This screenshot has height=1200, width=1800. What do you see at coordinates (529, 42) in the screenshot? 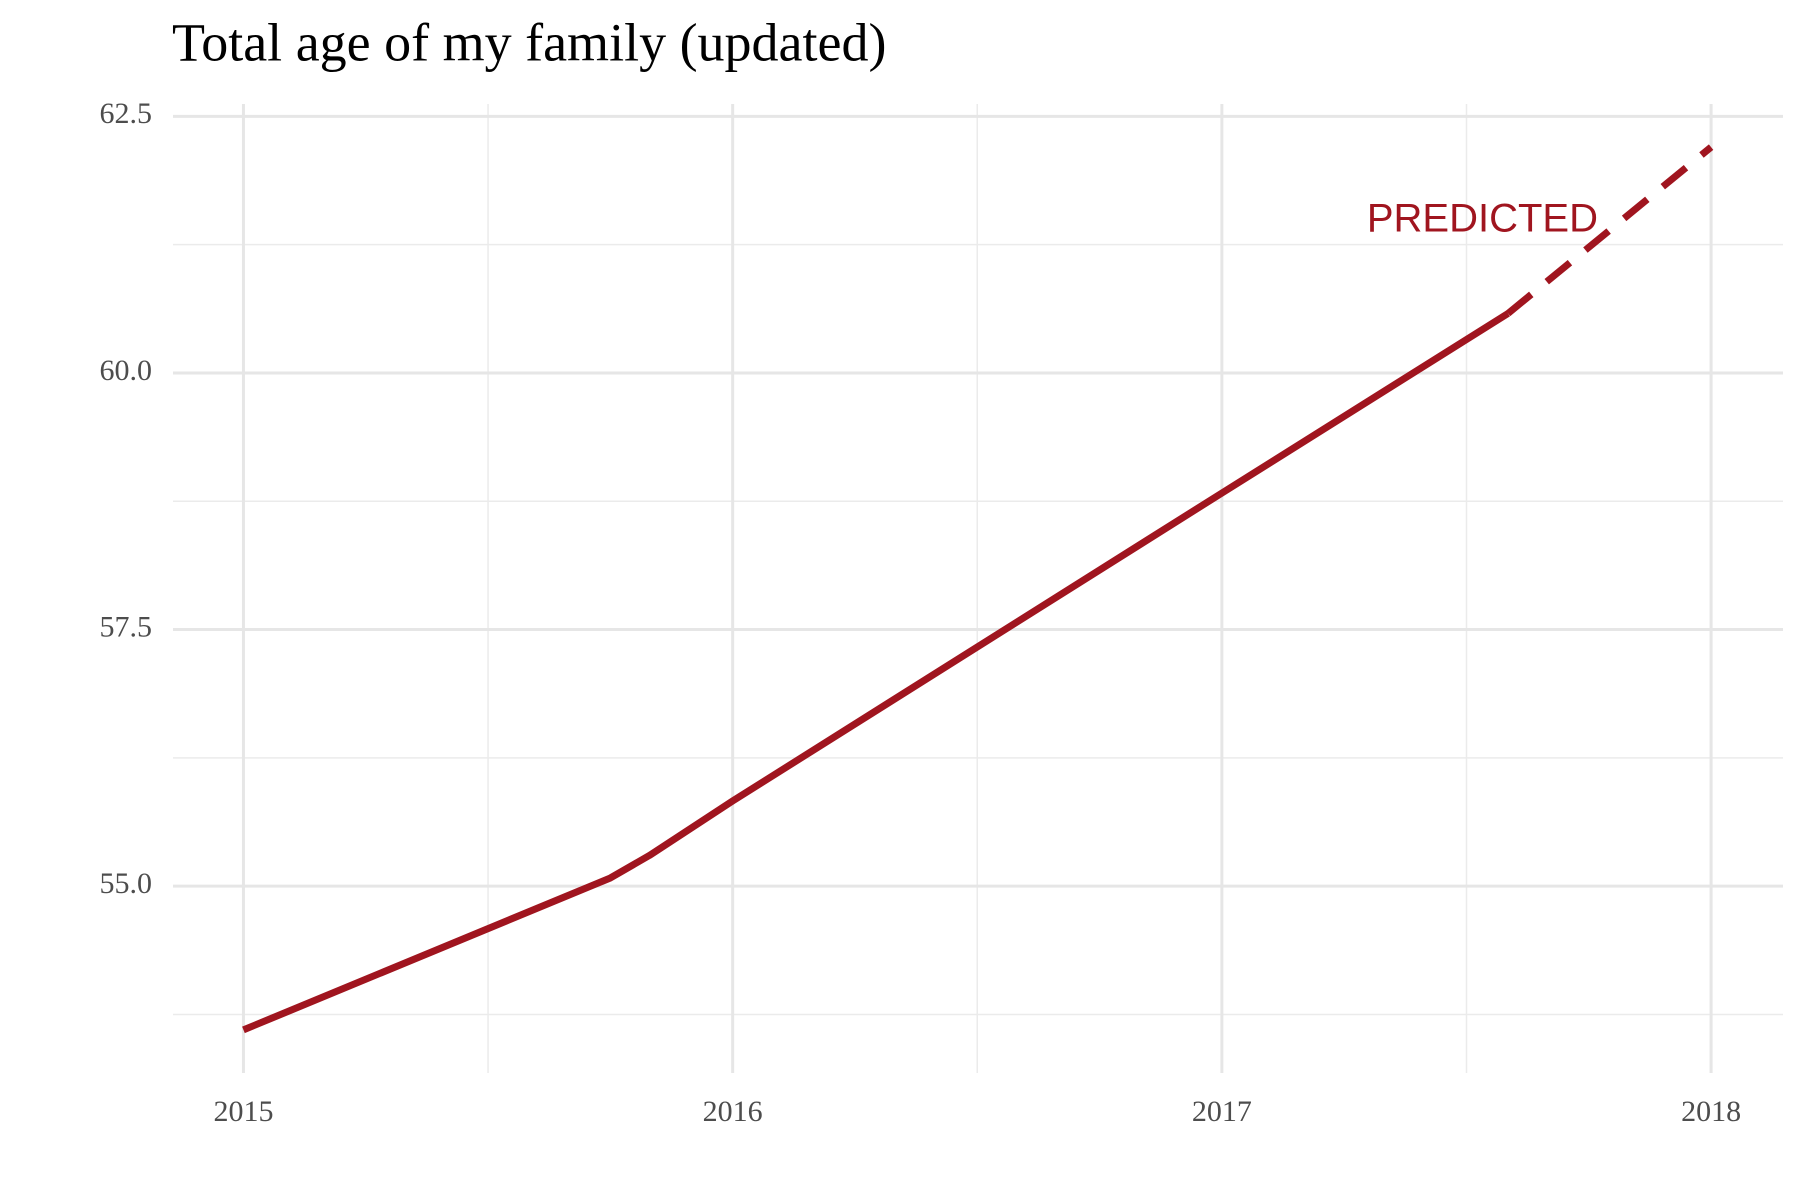
I see `chart-title: Total age of my family (updated)` at bounding box center [529, 42].